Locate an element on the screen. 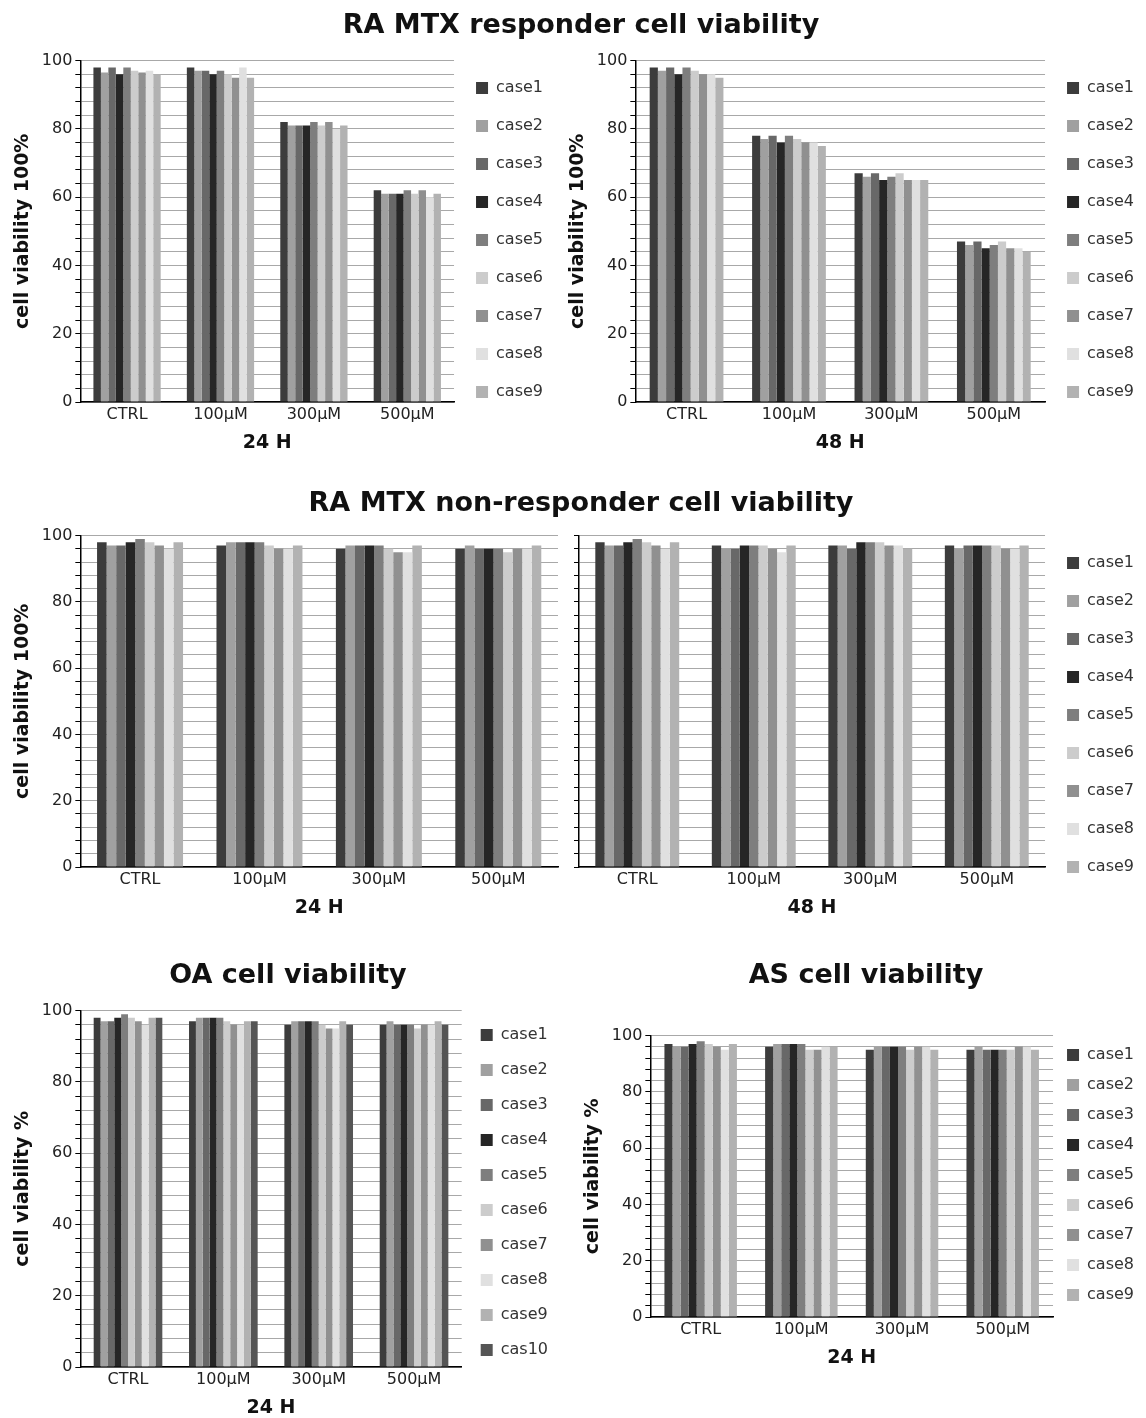 This screenshot has width=1146, height=1418. chart-title: RA MTX non-responder cell viability is located at coordinates (581, 501).